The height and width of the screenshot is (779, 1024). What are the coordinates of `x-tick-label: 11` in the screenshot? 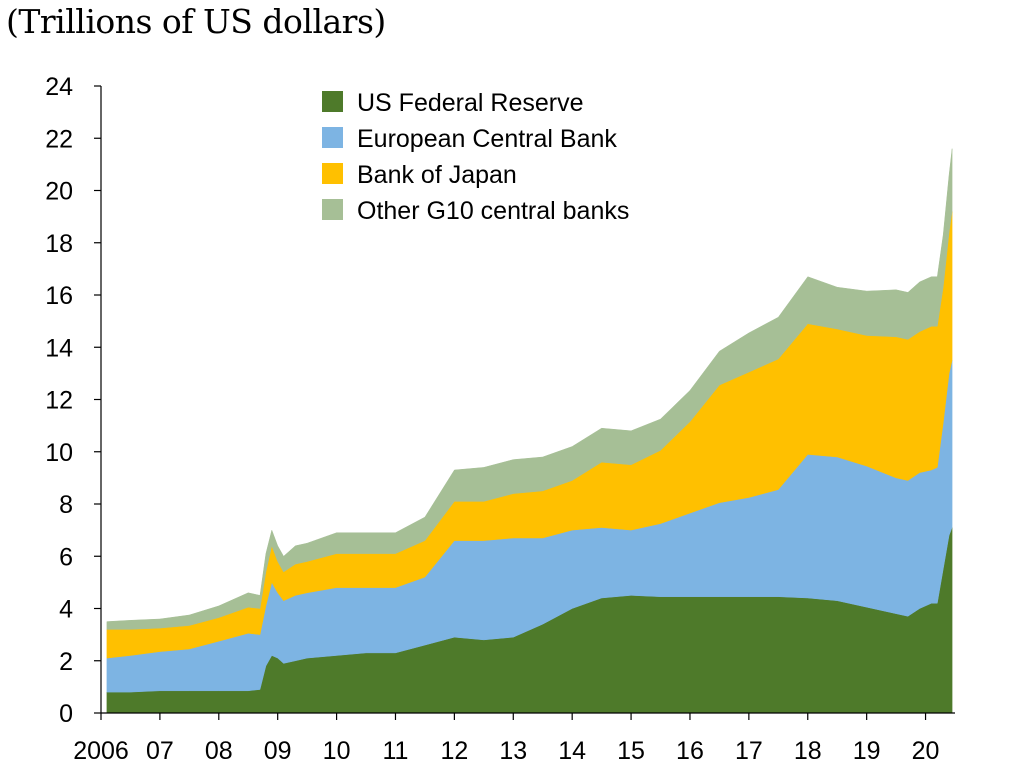 It's located at (396, 751).